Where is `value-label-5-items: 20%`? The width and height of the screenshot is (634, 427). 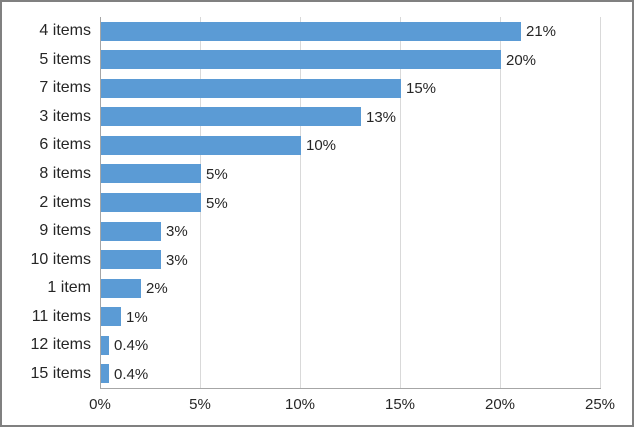 value-label-5-items: 20% is located at coordinates (521, 60).